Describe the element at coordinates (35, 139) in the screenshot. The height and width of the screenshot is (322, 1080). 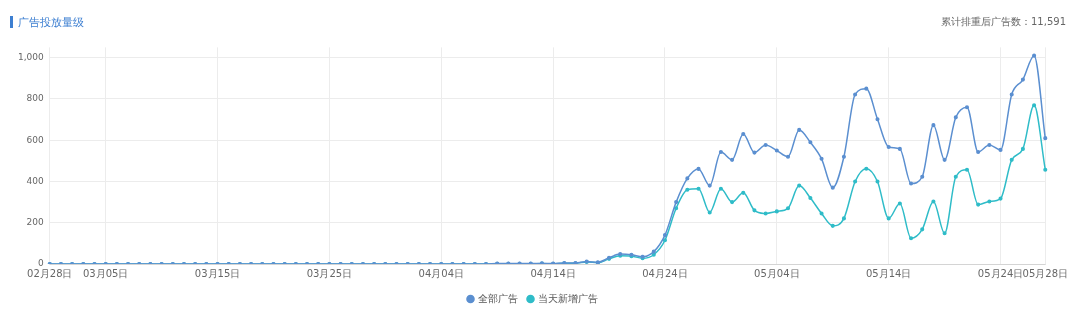
I see `y-tick-label: 600` at that location.